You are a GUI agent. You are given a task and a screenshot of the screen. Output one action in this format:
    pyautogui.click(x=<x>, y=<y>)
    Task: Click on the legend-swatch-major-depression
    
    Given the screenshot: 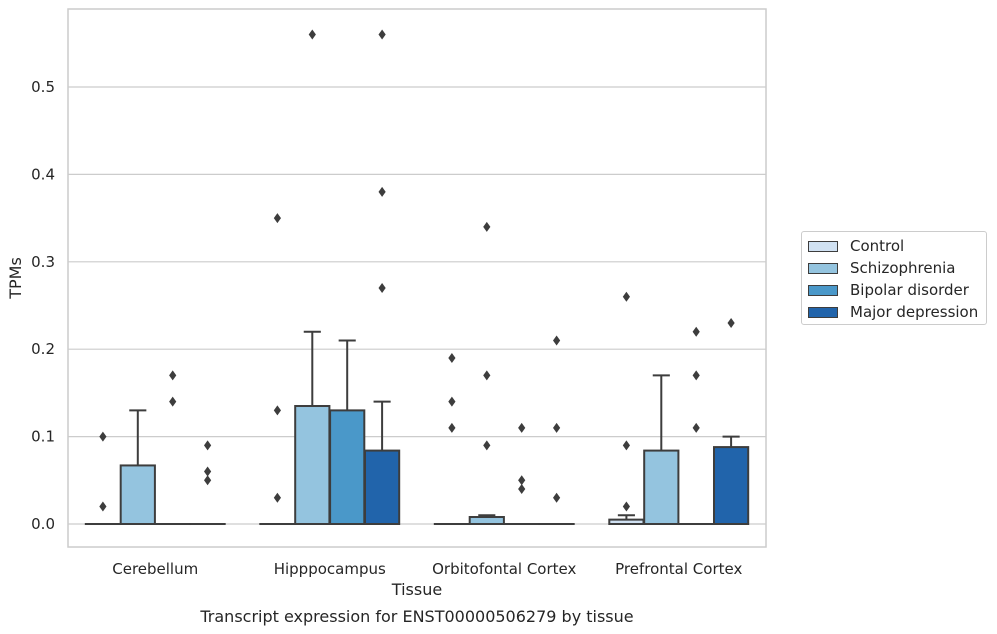 What is the action you would take?
    pyautogui.click(x=823, y=312)
    